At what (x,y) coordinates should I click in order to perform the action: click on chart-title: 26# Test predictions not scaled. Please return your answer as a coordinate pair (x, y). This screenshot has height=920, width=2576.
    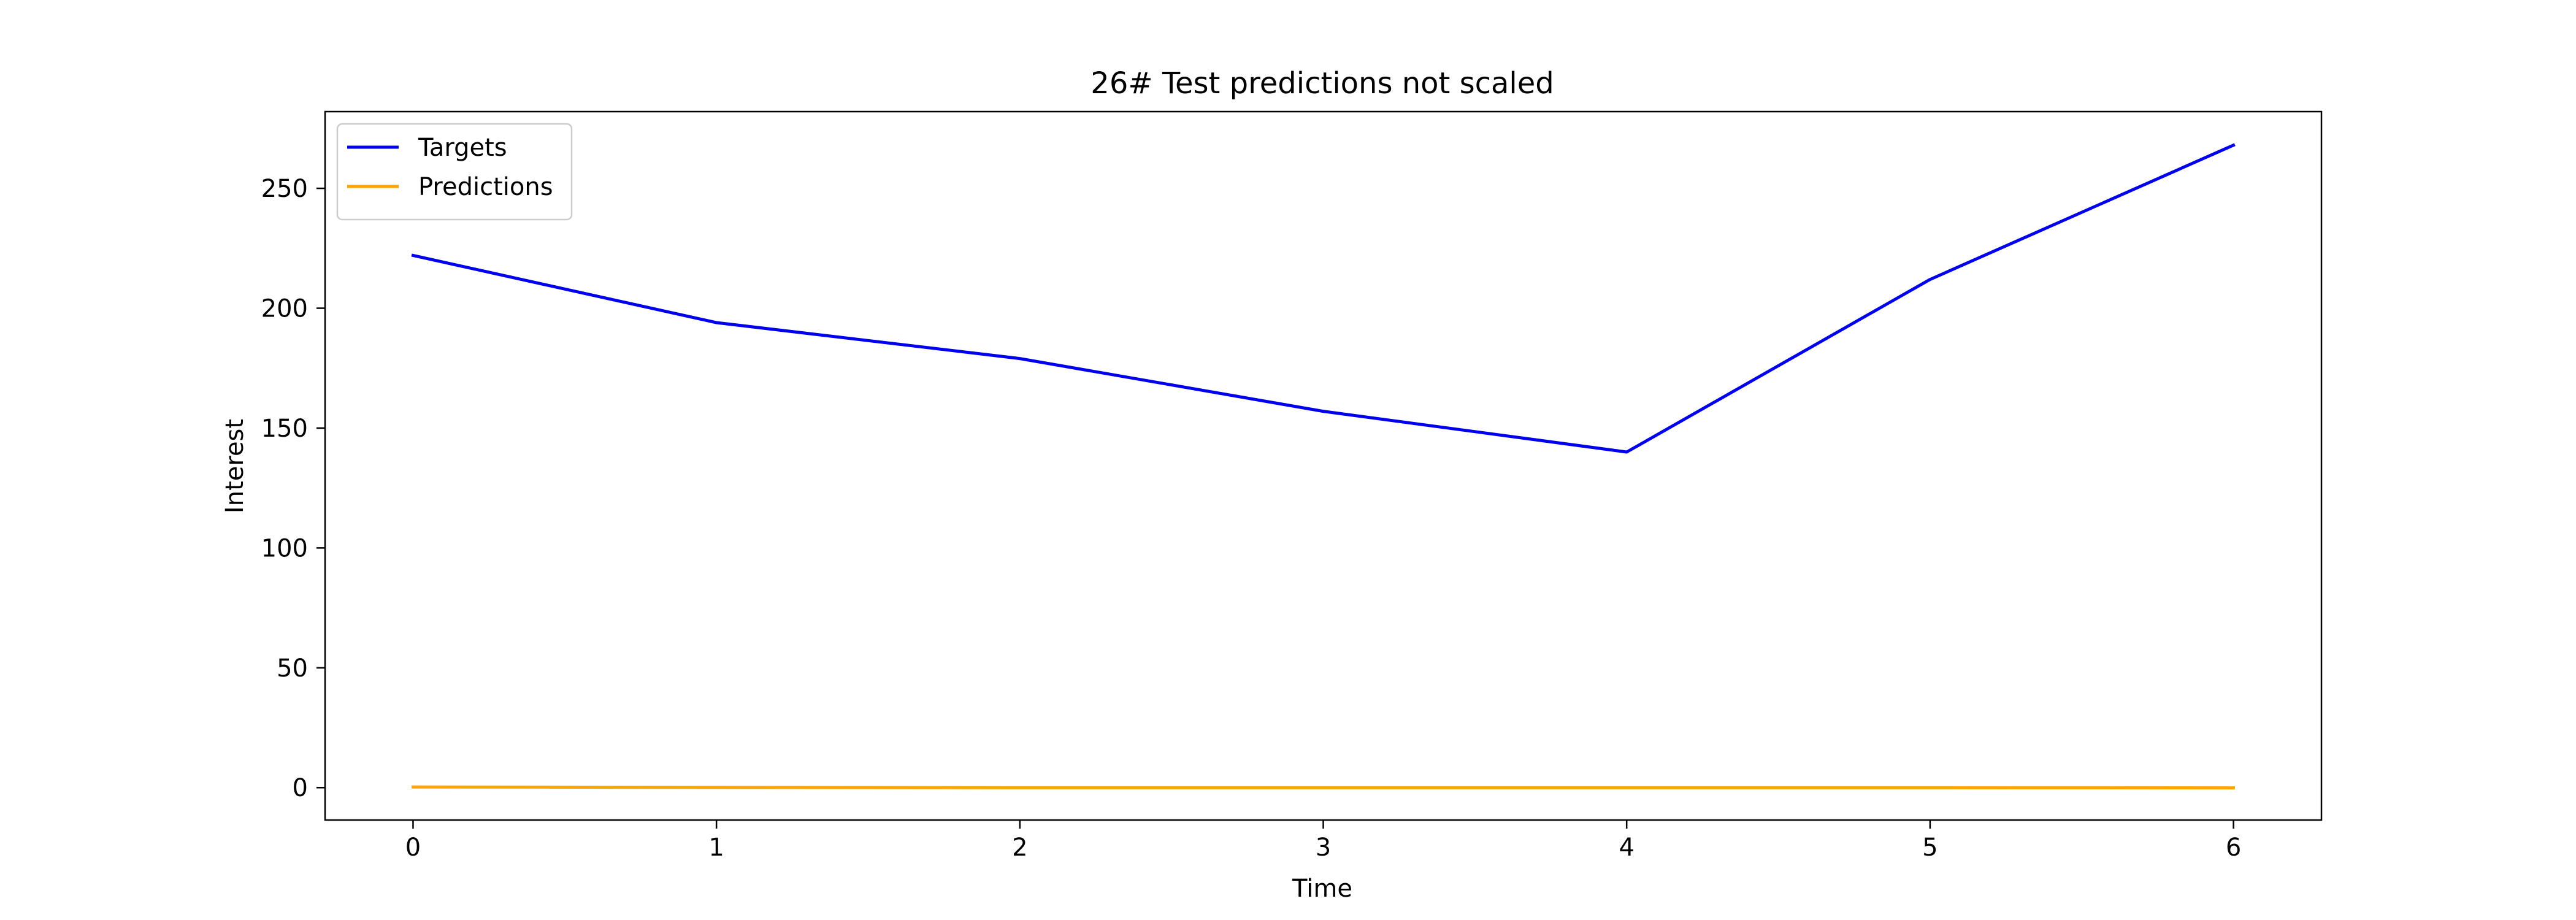
    Looking at the image, I should click on (1322, 83).